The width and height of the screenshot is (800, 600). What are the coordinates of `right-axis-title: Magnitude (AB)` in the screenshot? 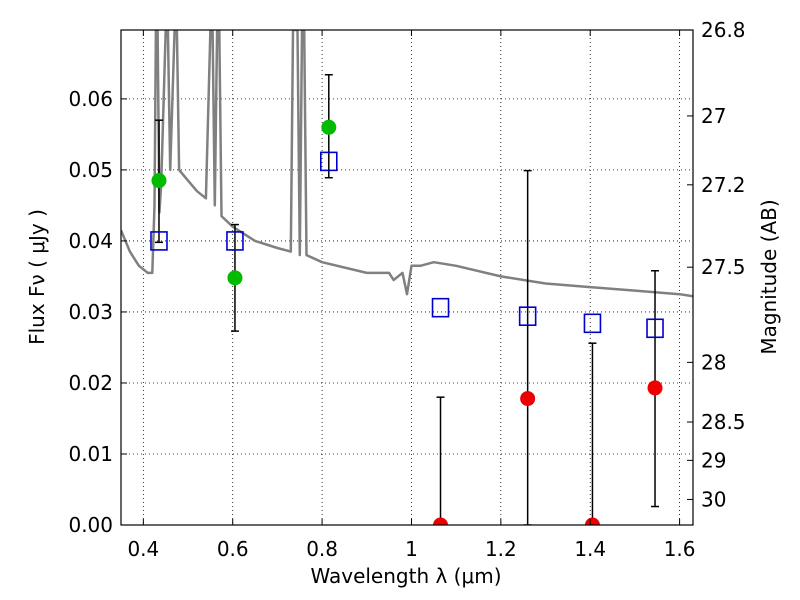 It's located at (769, 276).